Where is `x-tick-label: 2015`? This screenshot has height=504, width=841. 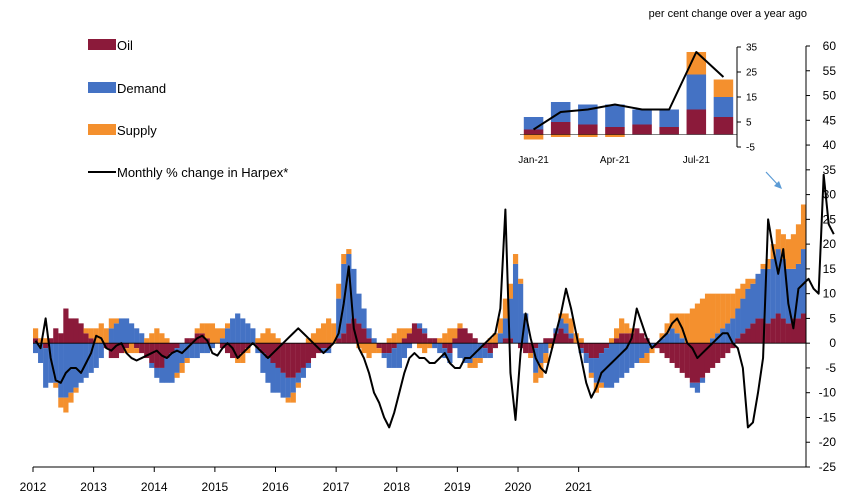 x-tick-label: 2015 is located at coordinates (215, 487).